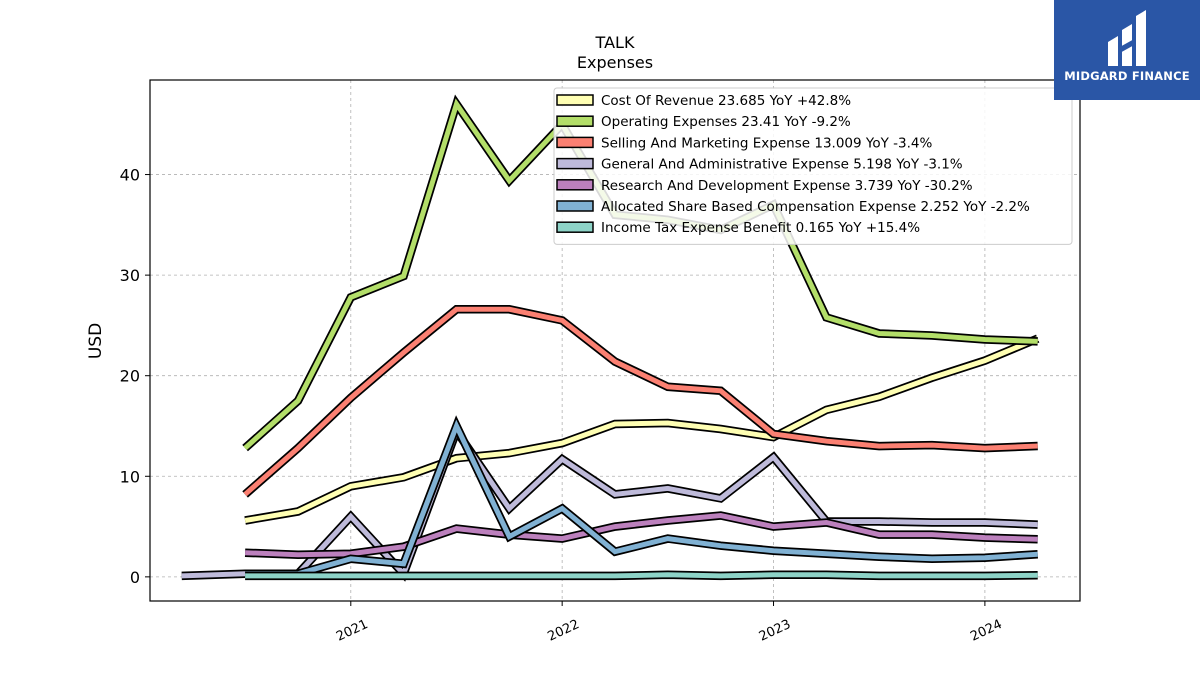 The image size is (1200, 675). What do you see at coordinates (726, 122) in the screenshot?
I see `legend-entry: Operating Expenses 23.41 YoY -9.2%` at bounding box center [726, 122].